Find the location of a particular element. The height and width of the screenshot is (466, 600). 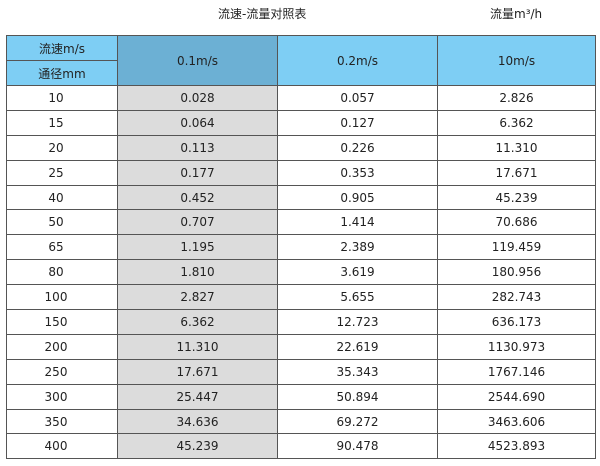

table-row: 350 34.636 69.272 3463.606 is located at coordinates (301, 421).